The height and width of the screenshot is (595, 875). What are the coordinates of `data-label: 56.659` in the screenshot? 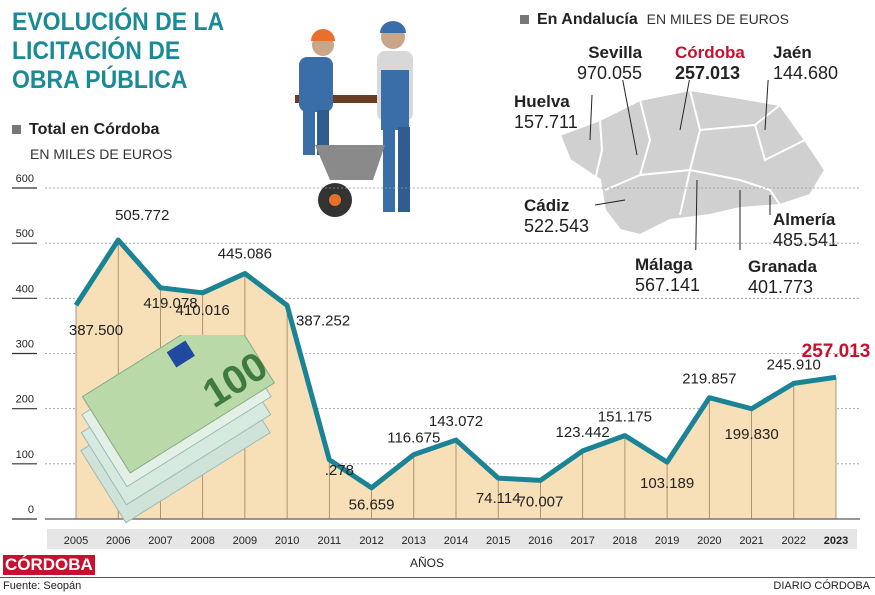 It's located at (372, 505).